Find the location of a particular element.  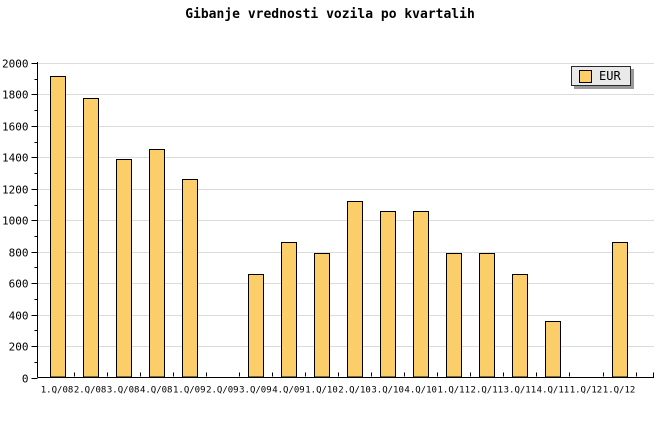

x-tick-label: 3.Q/10 is located at coordinates (387, 391).